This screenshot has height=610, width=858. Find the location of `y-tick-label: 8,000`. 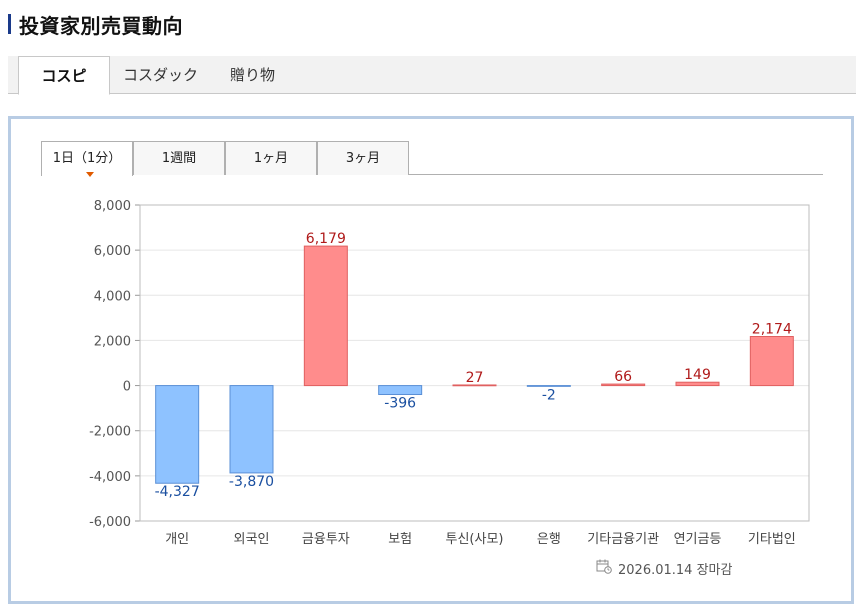

y-tick-label: 8,000 is located at coordinates (112, 206).